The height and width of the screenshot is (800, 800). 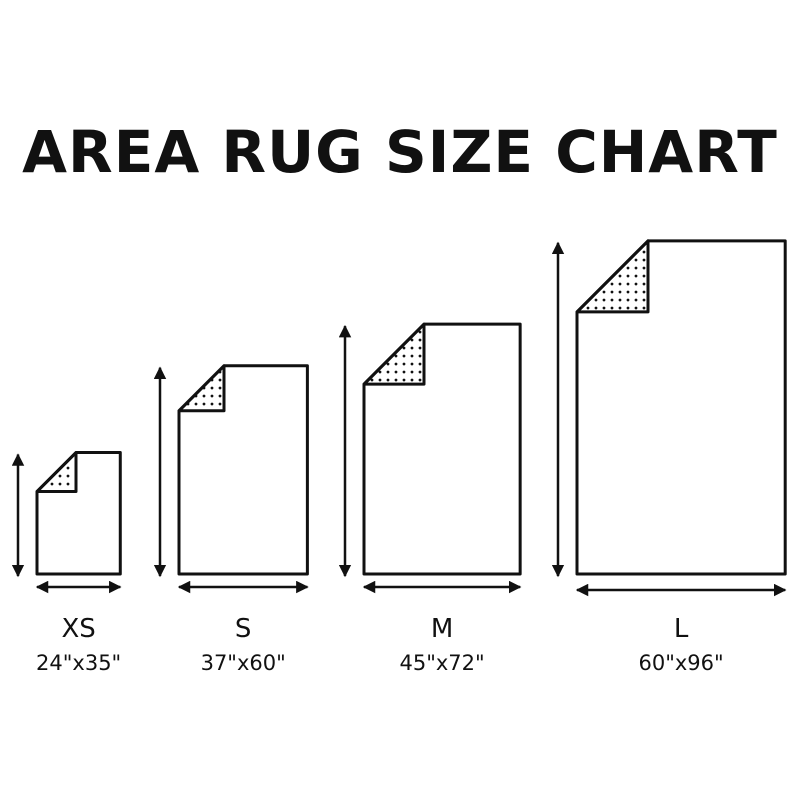 I want to click on size-label: L, so click(x=681, y=629).